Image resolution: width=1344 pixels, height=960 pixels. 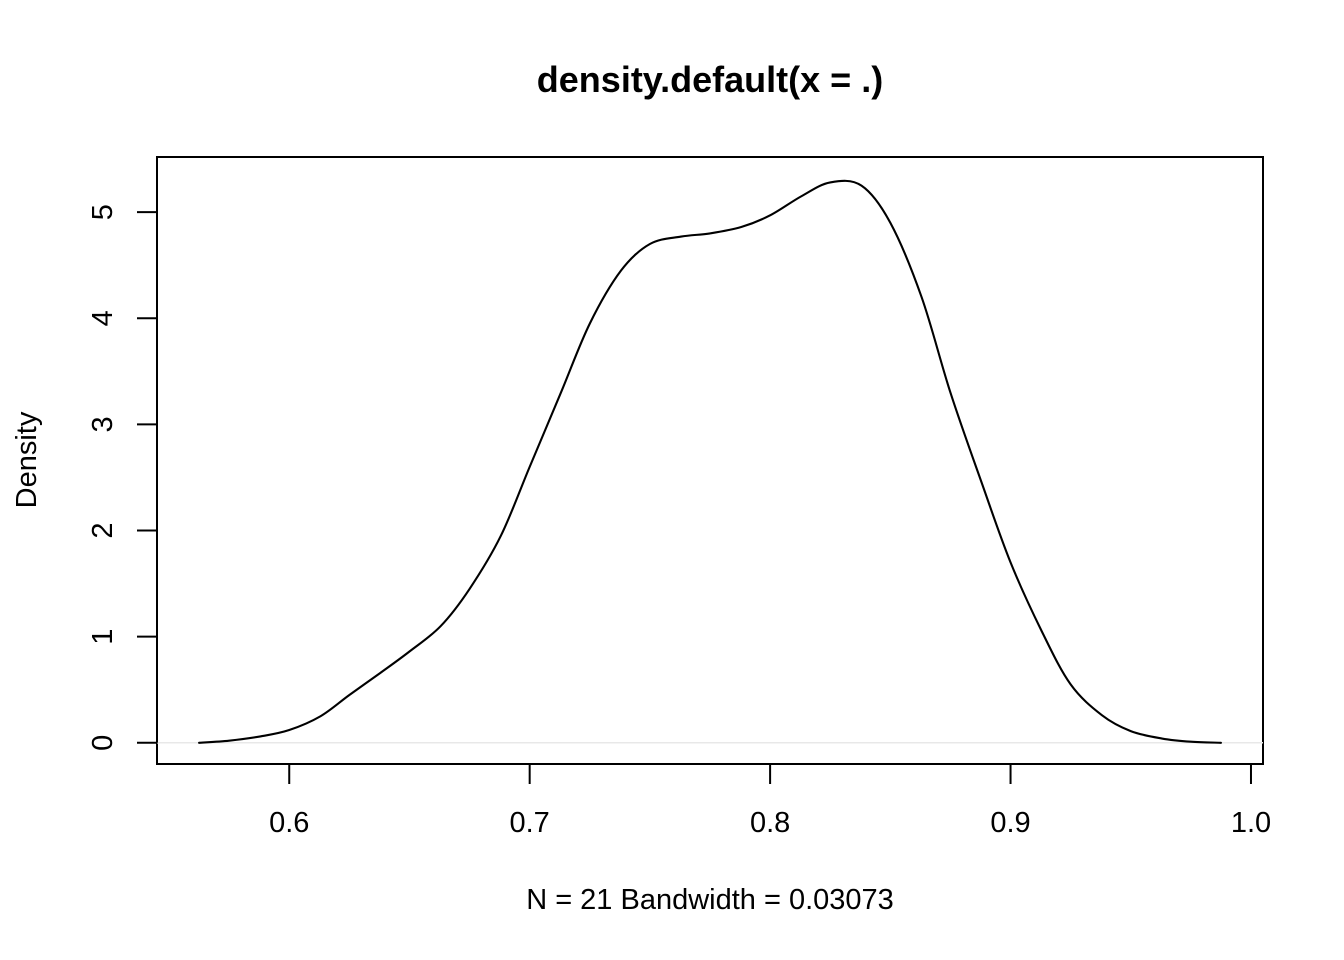 I want to click on y-tick-label: 2, so click(x=103, y=530).